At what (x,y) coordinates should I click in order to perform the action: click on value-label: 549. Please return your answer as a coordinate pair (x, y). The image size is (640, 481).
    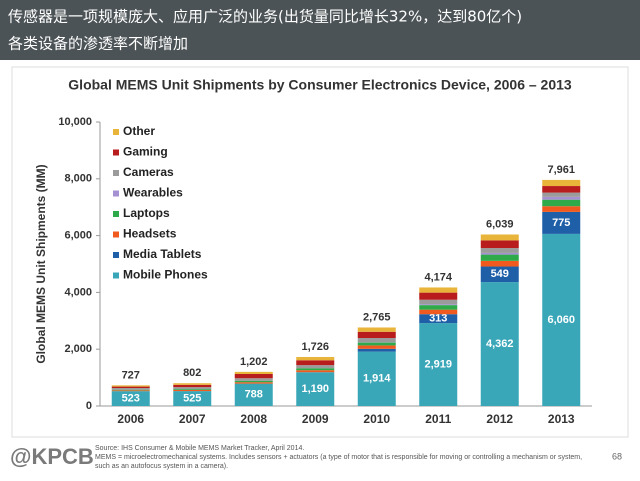
    Looking at the image, I should click on (500, 274).